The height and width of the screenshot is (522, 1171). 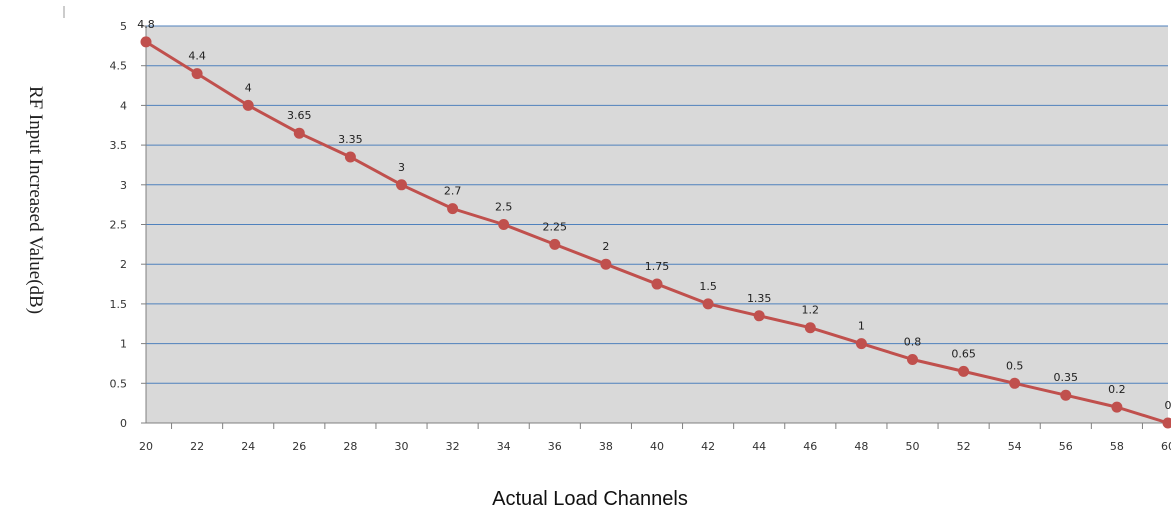 What do you see at coordinates (504, 446) in the screenshot?
I see `x-tick-label: 34` at bounding box center [504, 446].